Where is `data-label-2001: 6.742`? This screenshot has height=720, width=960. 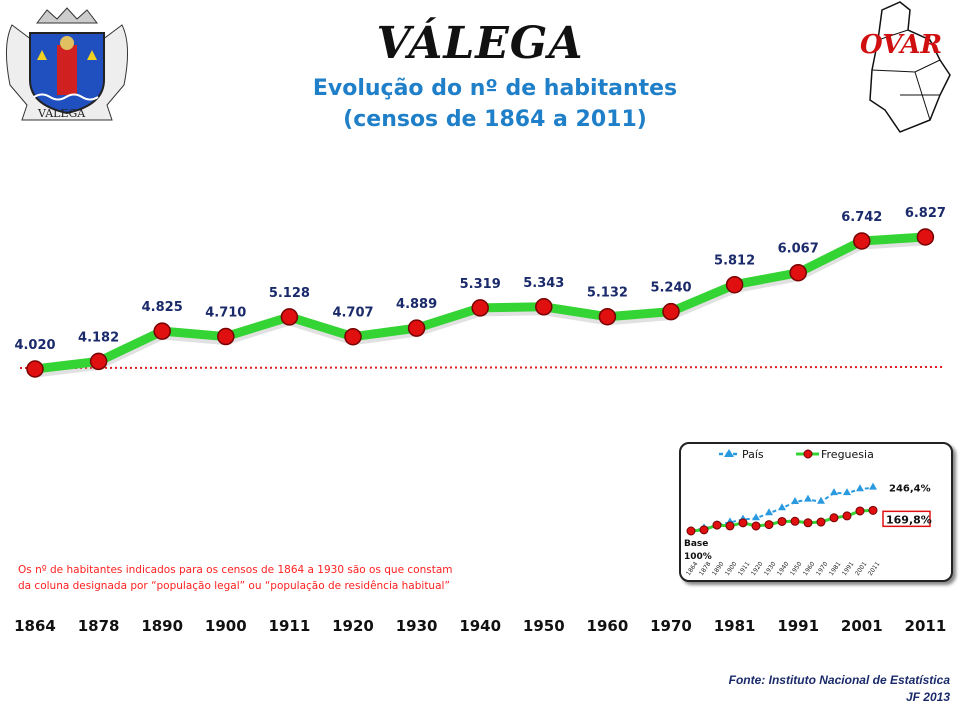
data-label-2001: 6.742 is located at coordinates (861, 217).